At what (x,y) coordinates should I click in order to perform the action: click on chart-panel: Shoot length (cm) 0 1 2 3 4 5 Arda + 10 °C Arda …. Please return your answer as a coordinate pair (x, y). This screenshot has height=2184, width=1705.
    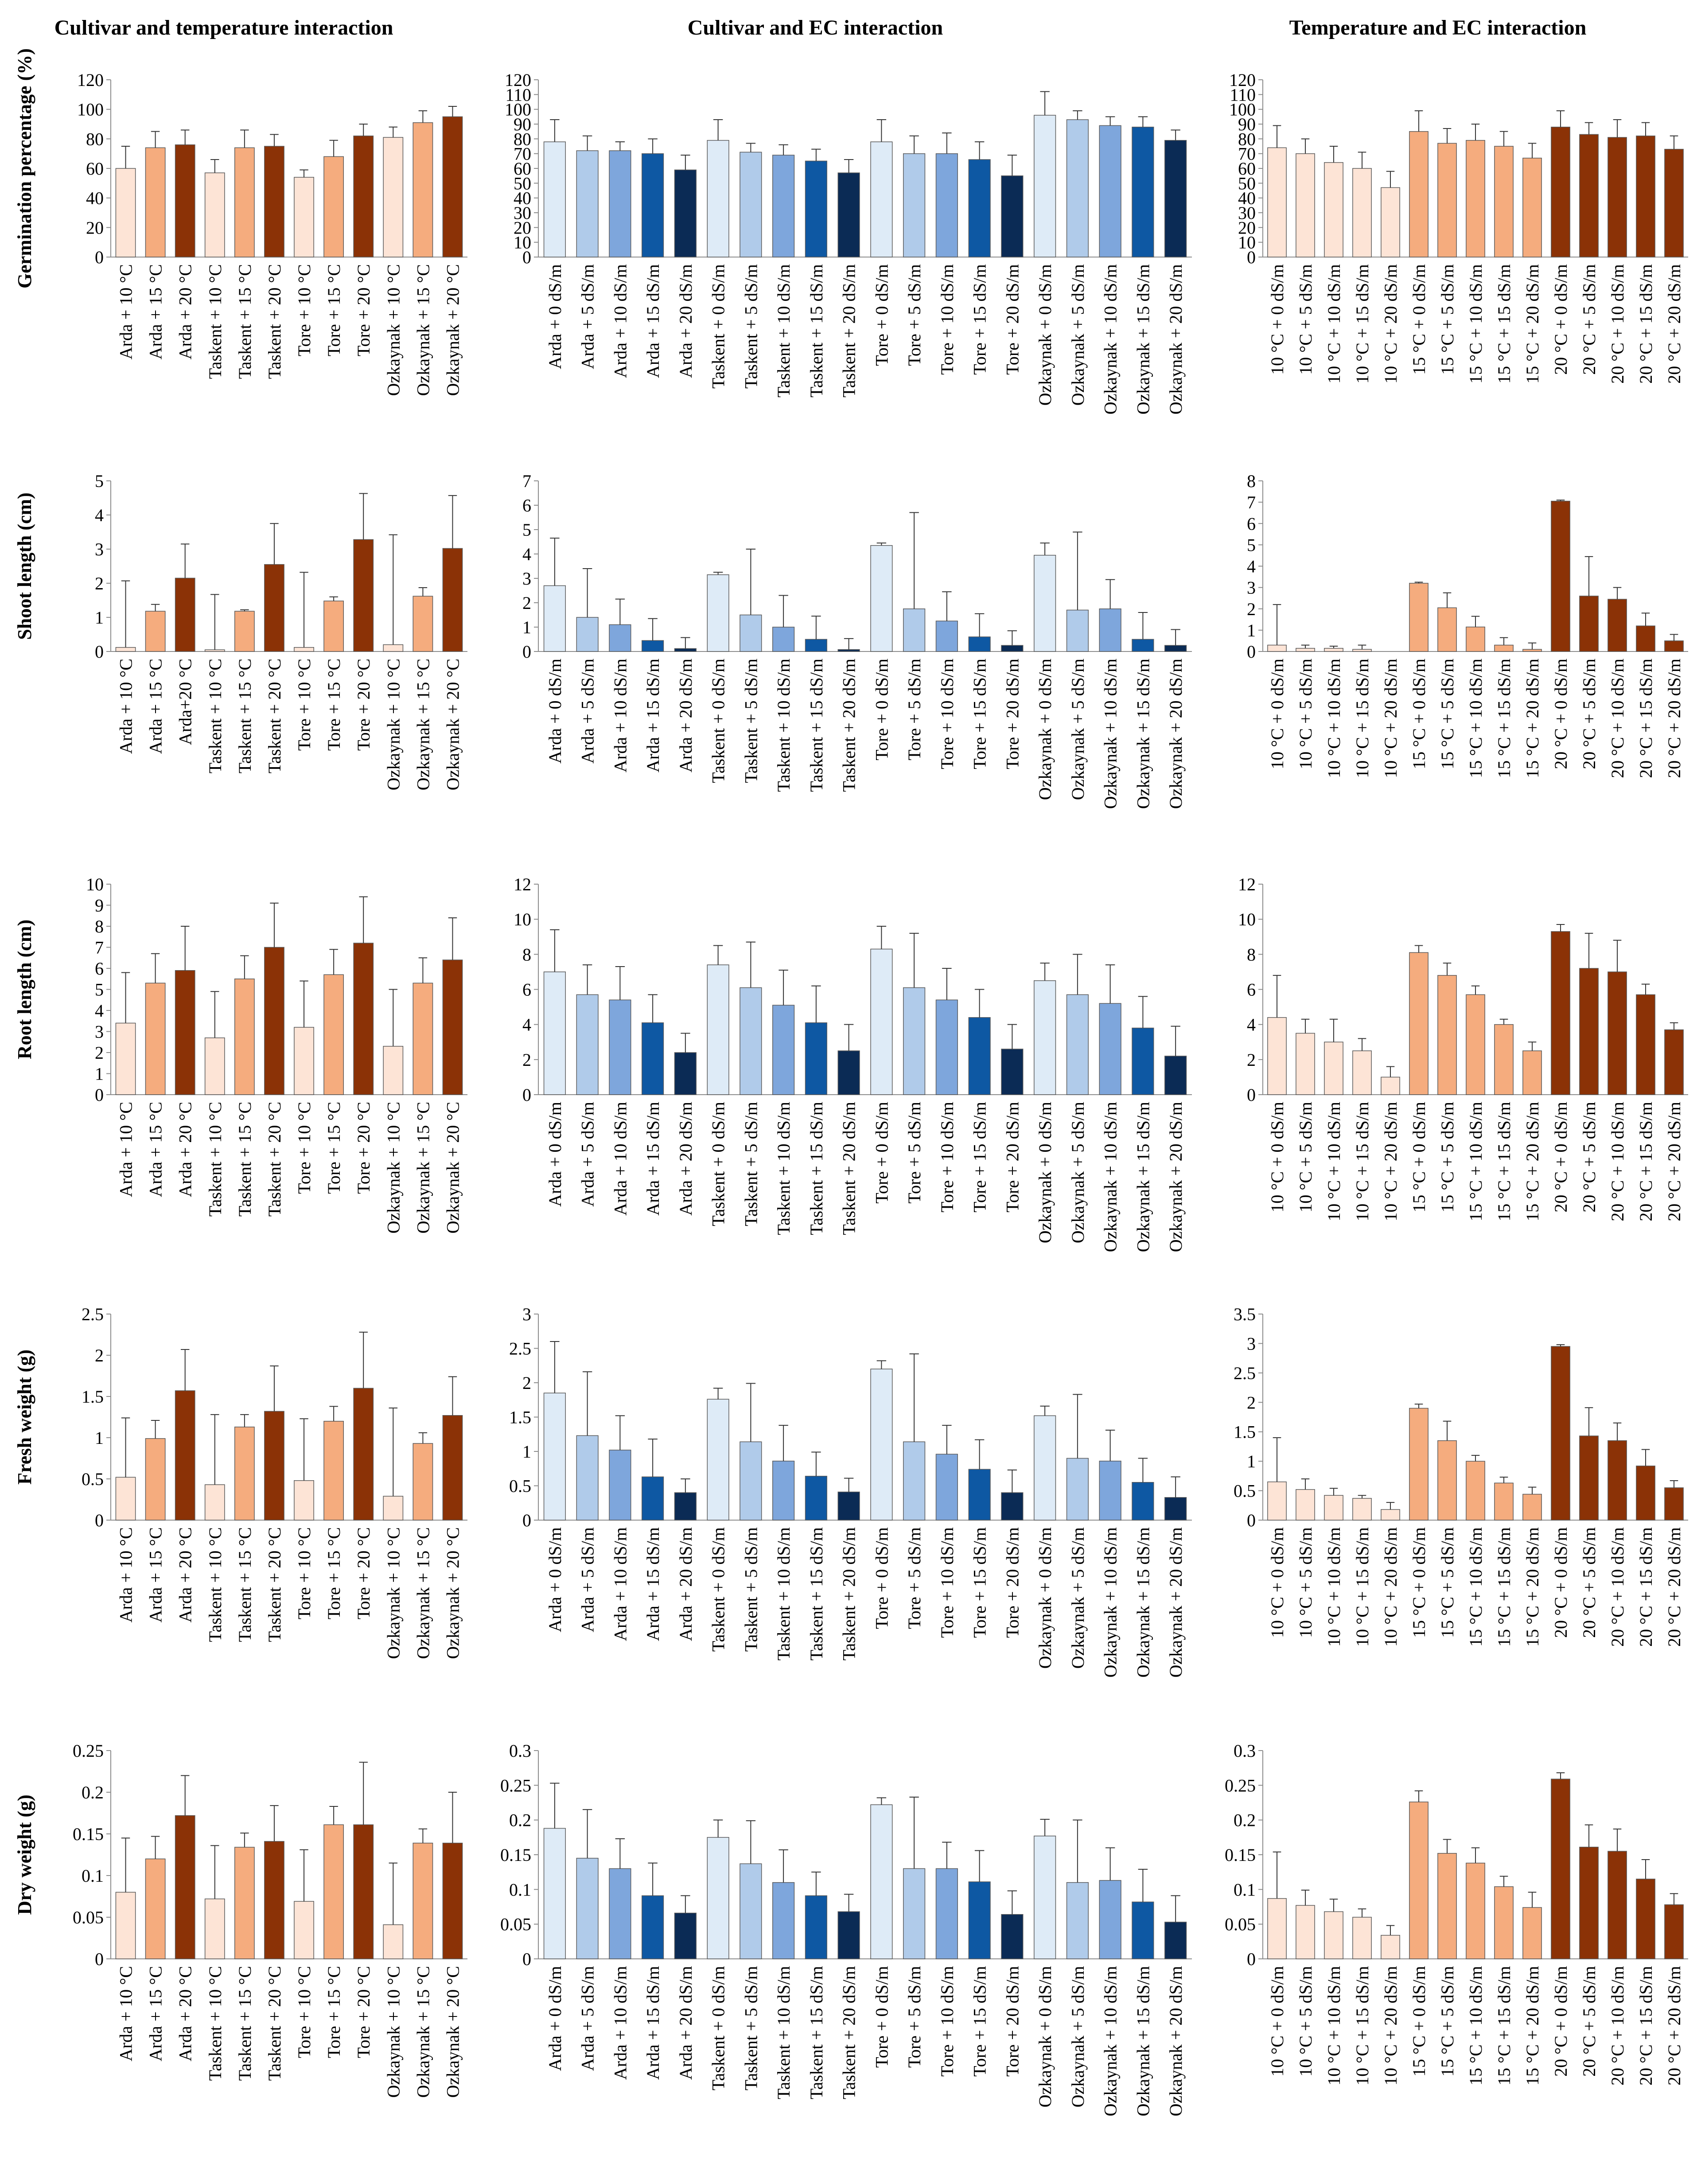
    Looking at the image, I should click on (240, 630).